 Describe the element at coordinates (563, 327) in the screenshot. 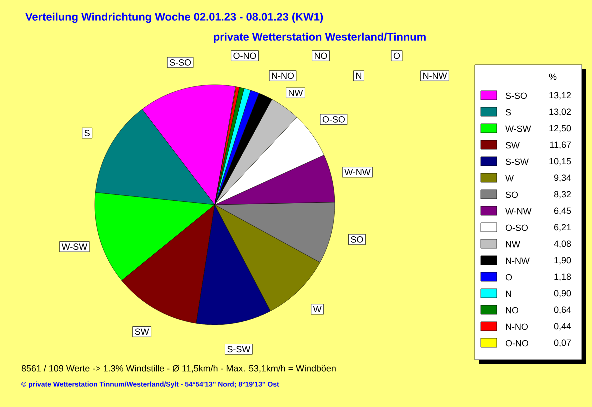

I see `data-label: 0,44` at that location.